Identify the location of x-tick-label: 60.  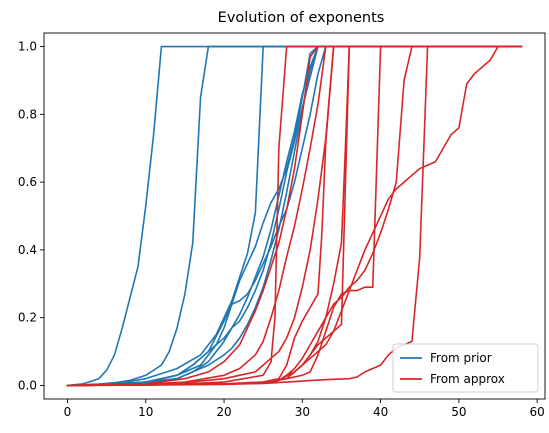
(537, 412).